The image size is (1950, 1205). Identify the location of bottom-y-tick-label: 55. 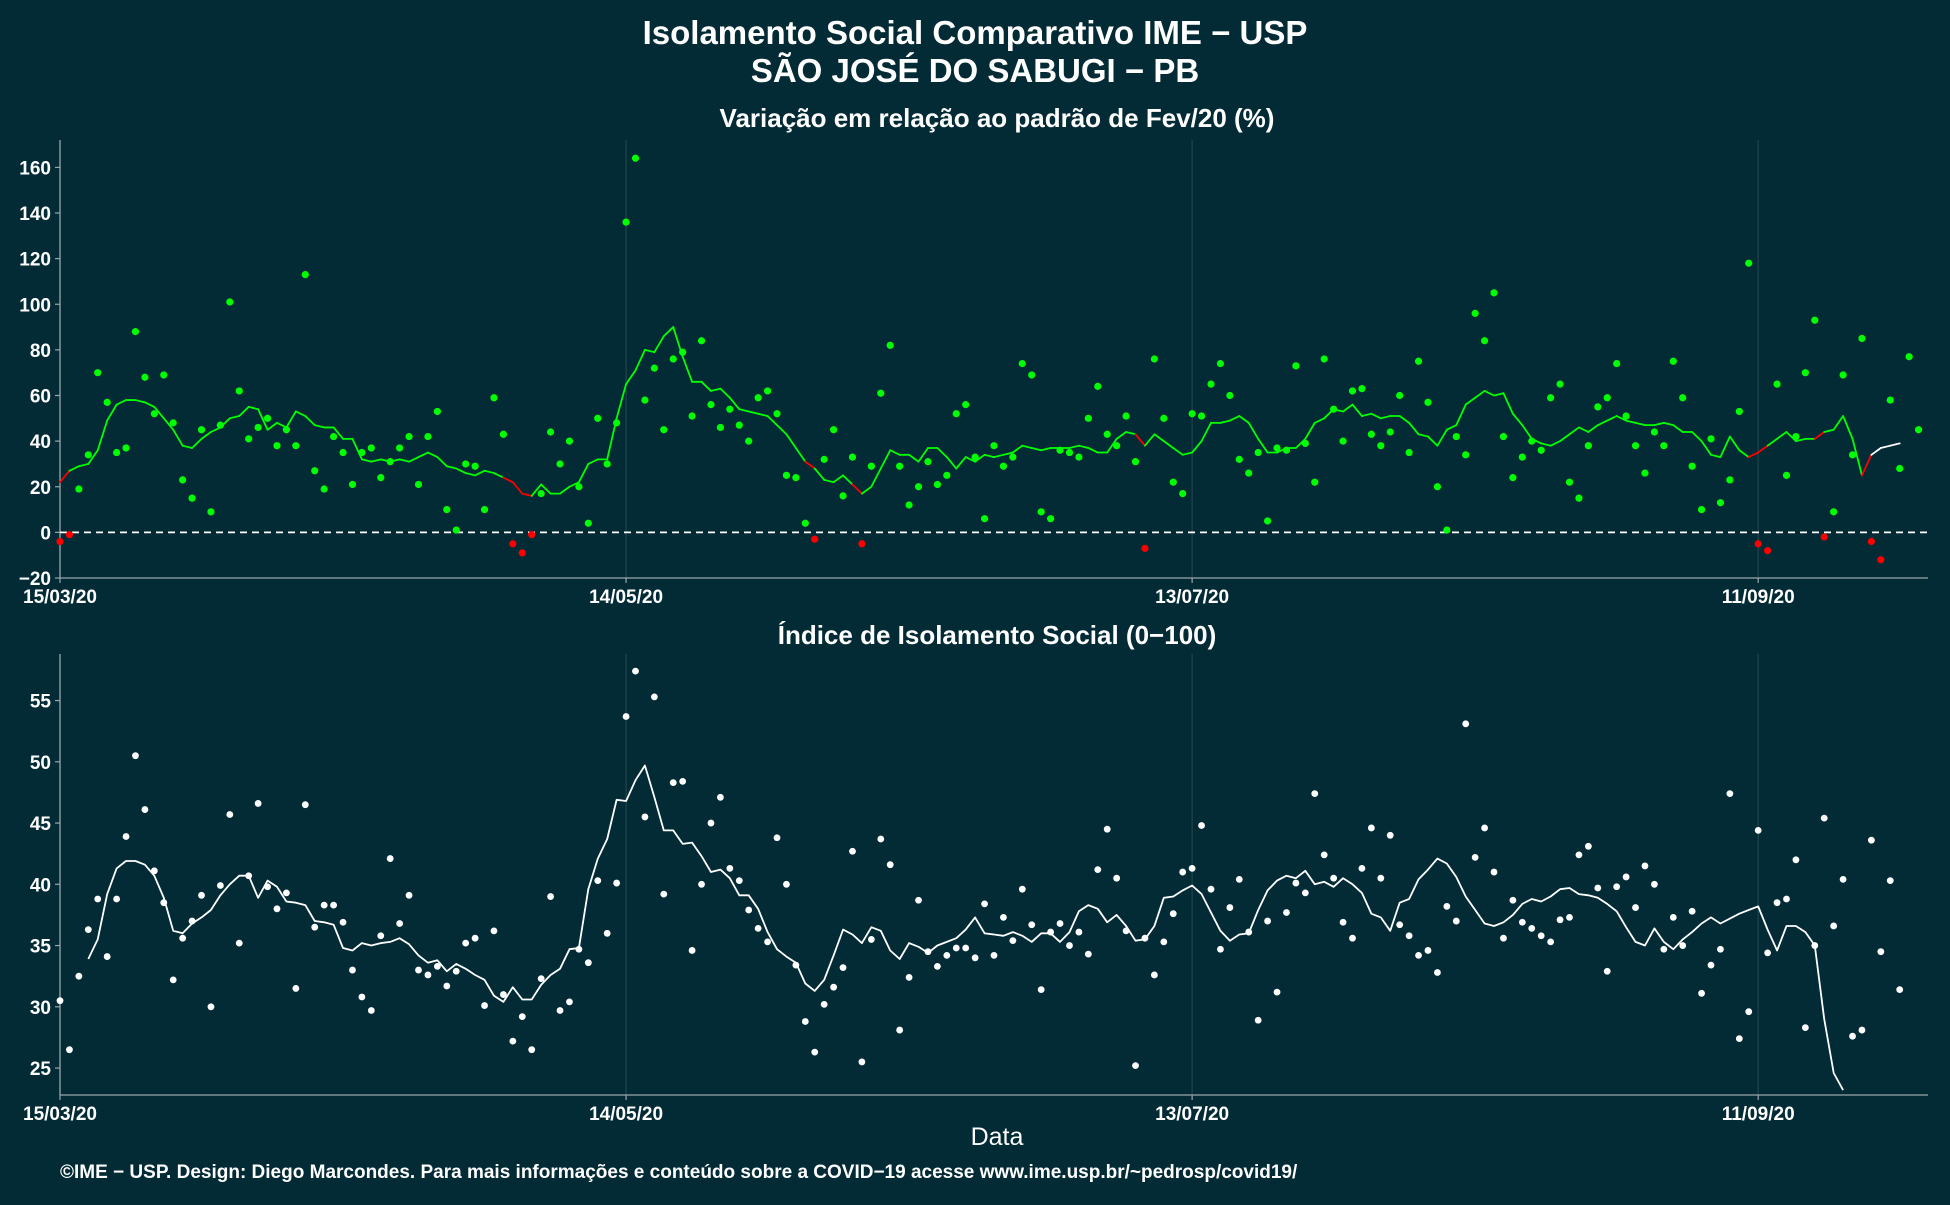
(41, 702).